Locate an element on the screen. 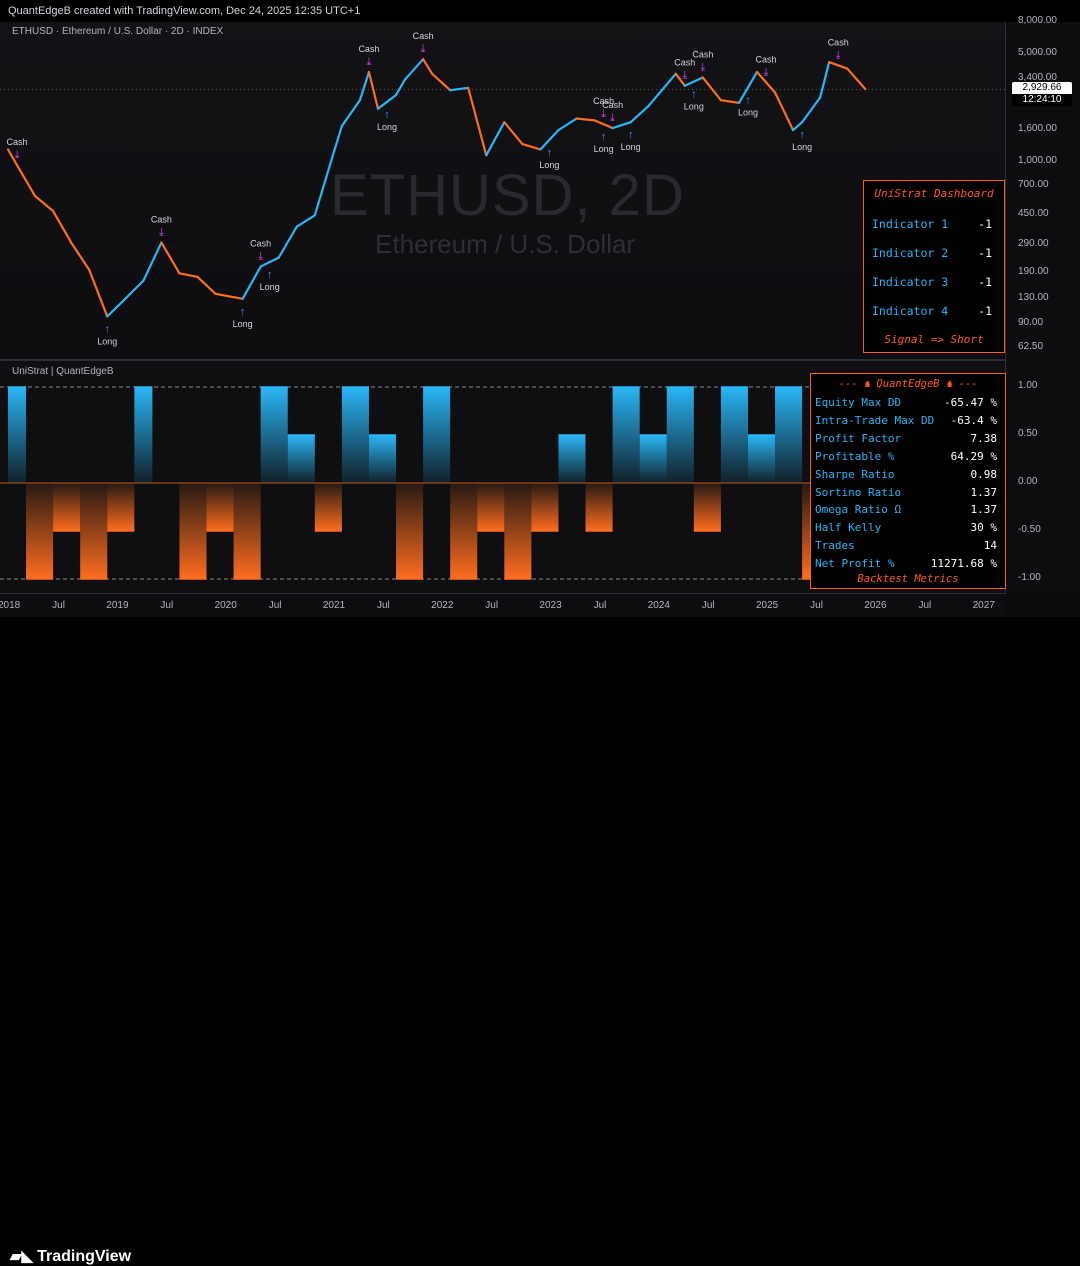  metric-label: Profitable % is located at coordinates (855, 456).